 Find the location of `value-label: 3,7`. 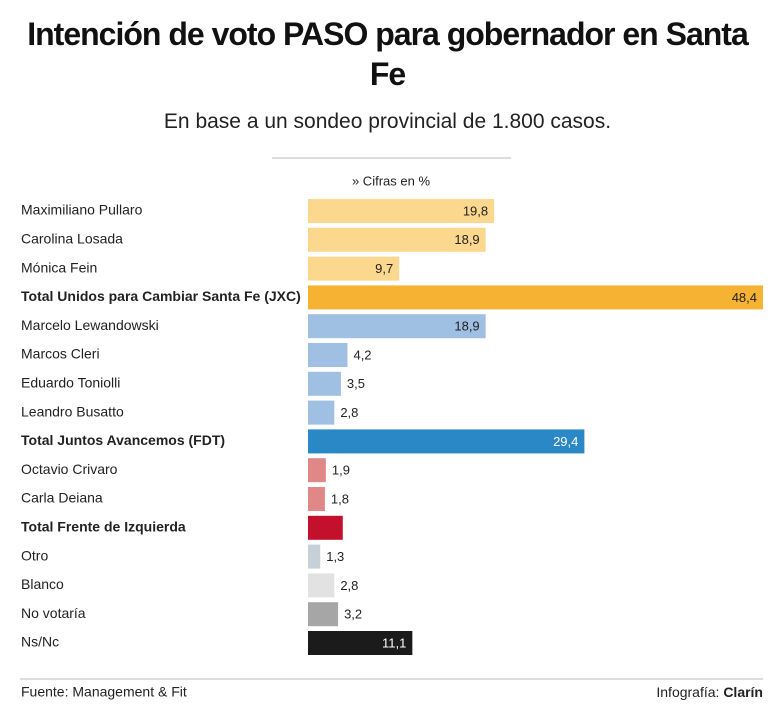

value-label: 3,7 is located at coordinates (358, 527).